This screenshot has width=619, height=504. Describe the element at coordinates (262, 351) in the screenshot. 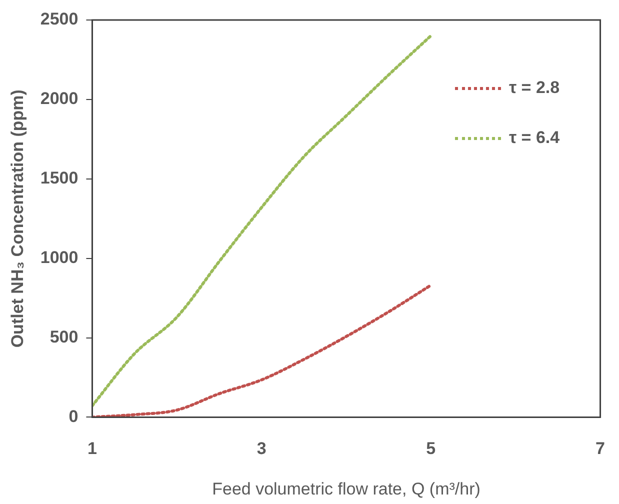

I see `line-series` at that location.